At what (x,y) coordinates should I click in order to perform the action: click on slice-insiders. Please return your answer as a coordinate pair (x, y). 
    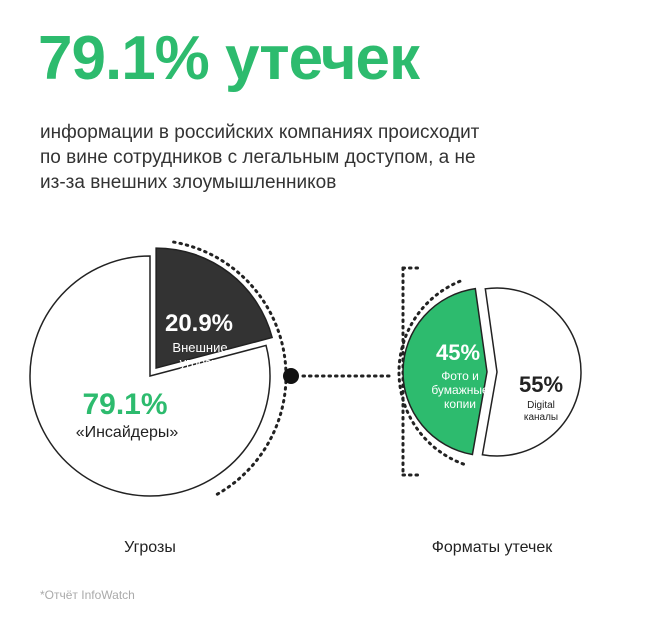
    Looking at the image, I should click on (150, 376).